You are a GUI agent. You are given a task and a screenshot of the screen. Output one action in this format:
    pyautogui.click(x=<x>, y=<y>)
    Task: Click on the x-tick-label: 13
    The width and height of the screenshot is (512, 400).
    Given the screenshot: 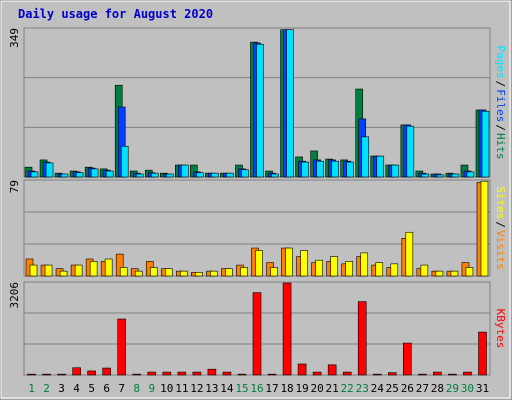 What is the action you would take?
    pyautogui.click(x=211, y=388)
    